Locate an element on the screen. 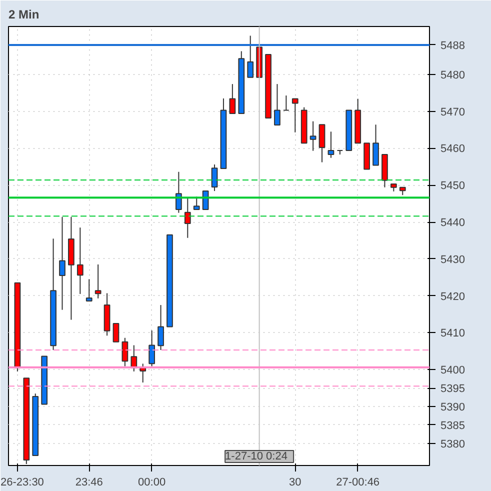  y-tick-label: 5420 is located at coordinates (452, 296).